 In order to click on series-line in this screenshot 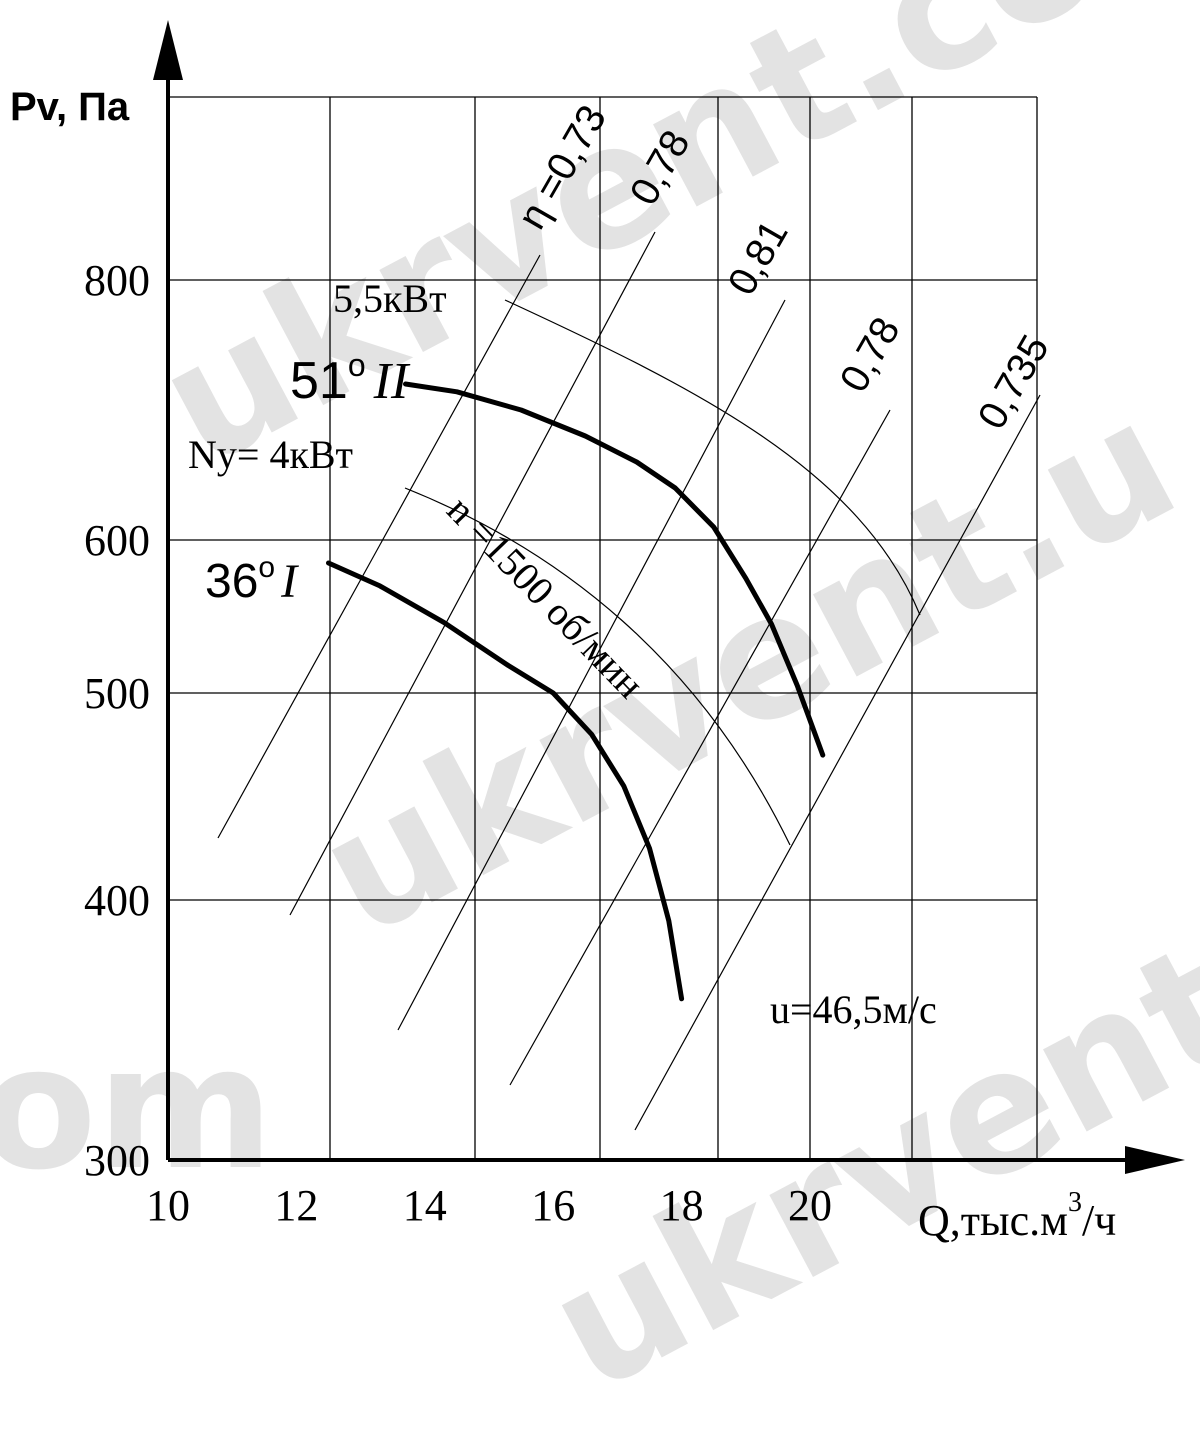, I will do `click(505, 781)`.